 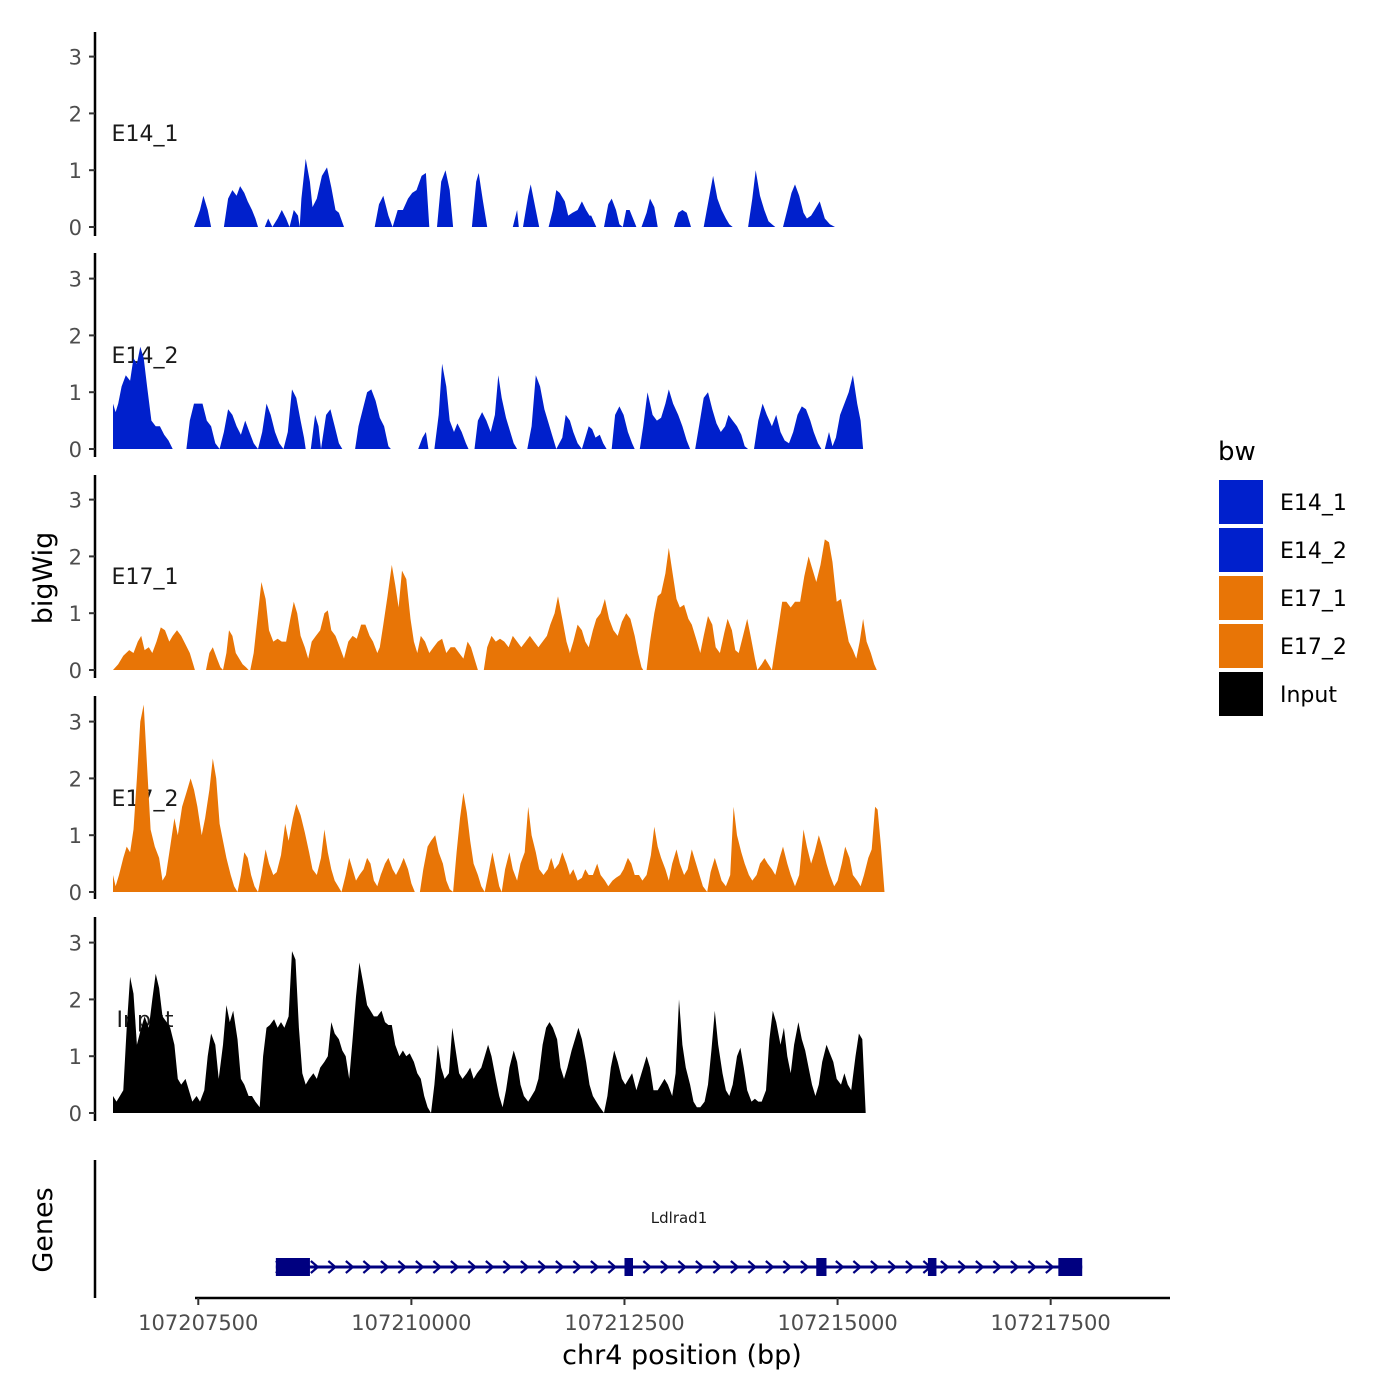 I want to click on x-tick-label: 107210000, so click(x=411, y=1323).